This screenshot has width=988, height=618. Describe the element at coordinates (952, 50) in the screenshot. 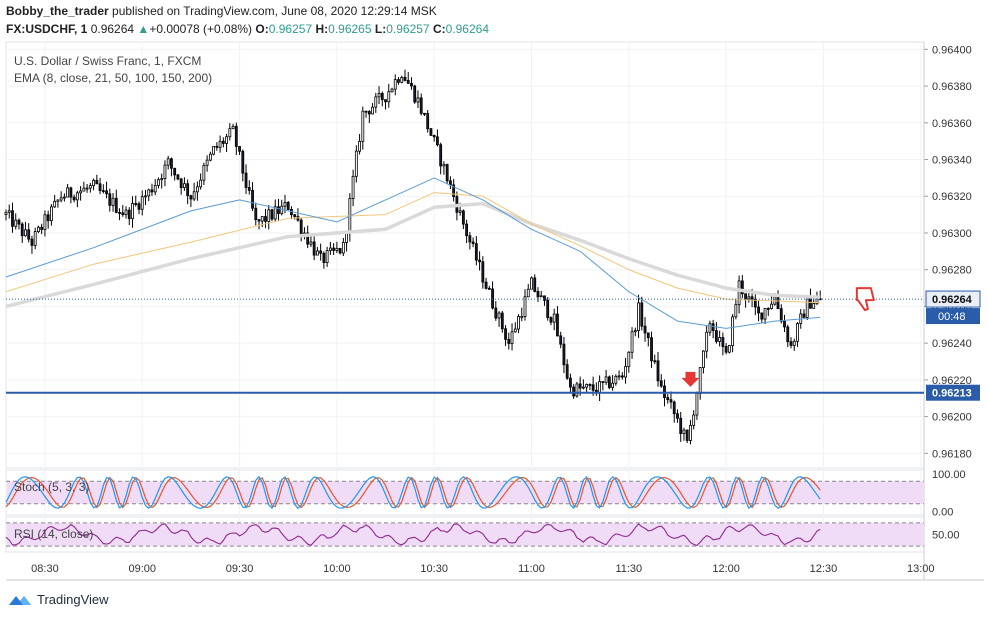

I see `y-tick-label: 0.96400` at that location.